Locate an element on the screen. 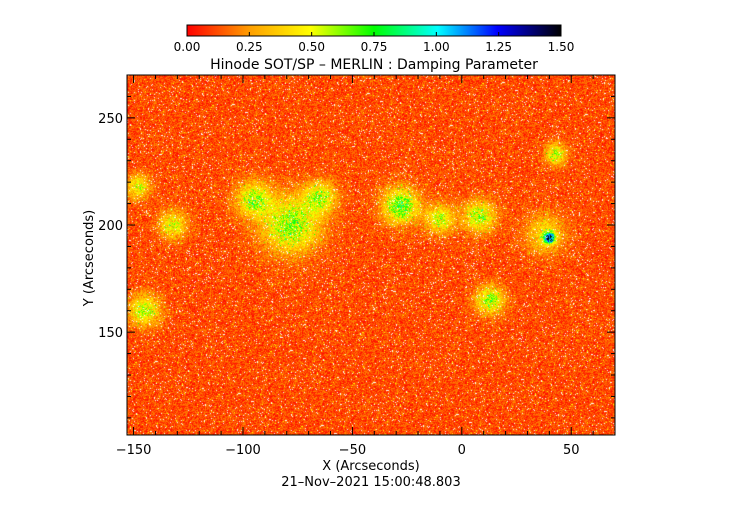  colorbar-tick-label: 0.75 is located at coordinates (374, 47).